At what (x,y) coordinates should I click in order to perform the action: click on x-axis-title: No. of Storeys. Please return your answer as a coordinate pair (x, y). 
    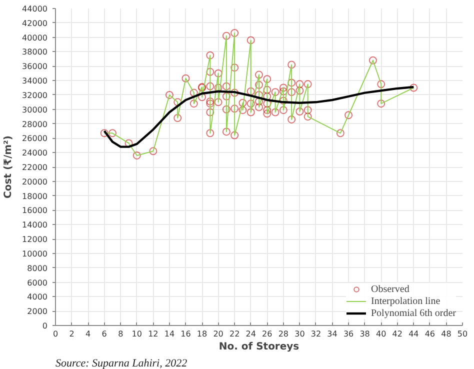
    Looking at the image, I should click on (259, 347).